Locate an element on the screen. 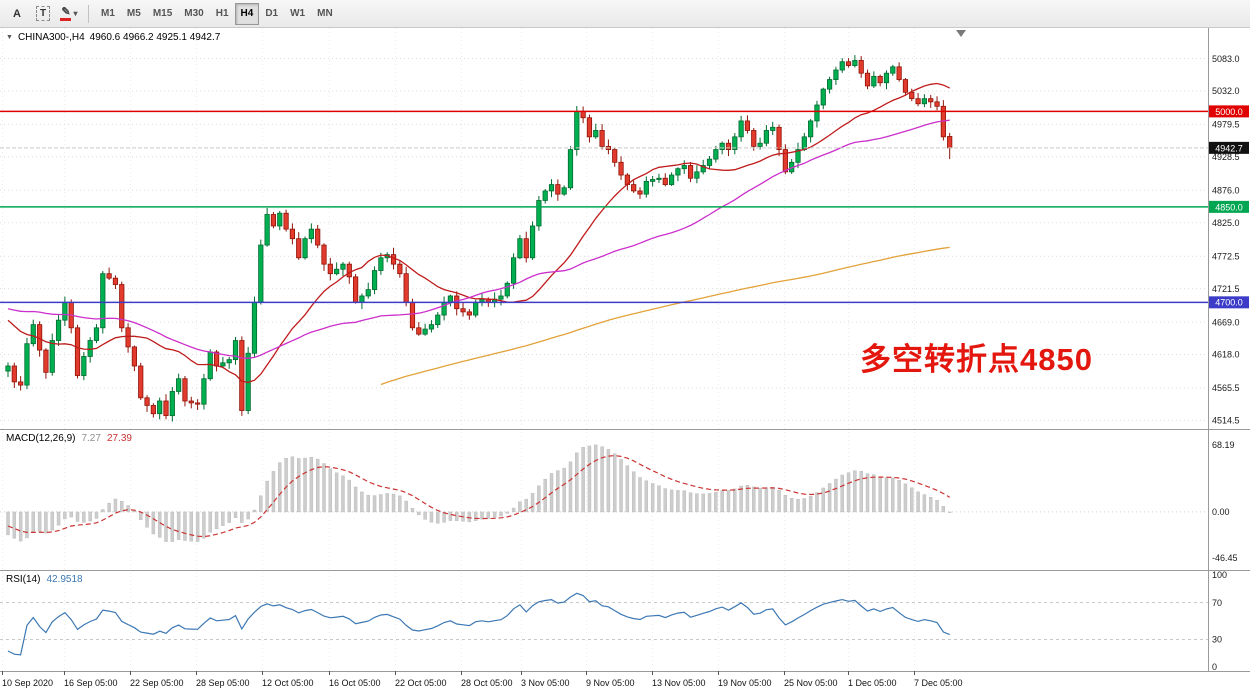  macd-indicator-label: MACD(12,26,9) 7.27 27.39 is located at coordinates (69, 438).